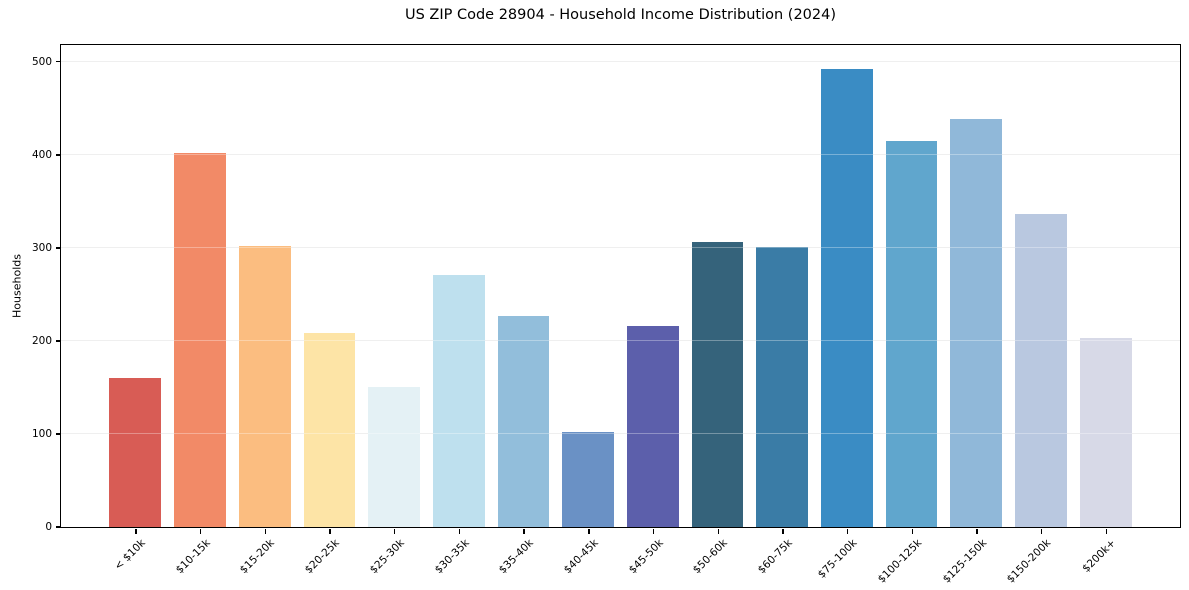 The width and height of the screenshot is (1189, 590). I want to click on bar-slot: $30-35k, so click(458, 310).